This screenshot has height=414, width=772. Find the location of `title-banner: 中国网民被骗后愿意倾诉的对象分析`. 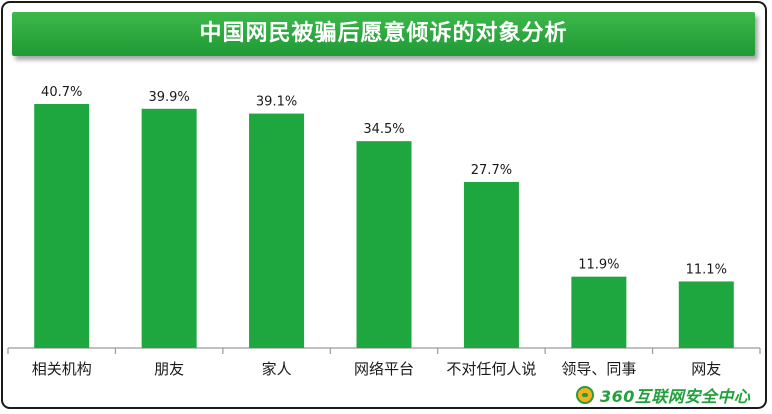

title-banner: 中国网民被骗后愿意倾诉的对象分析 is located at coordinates (383, 34).